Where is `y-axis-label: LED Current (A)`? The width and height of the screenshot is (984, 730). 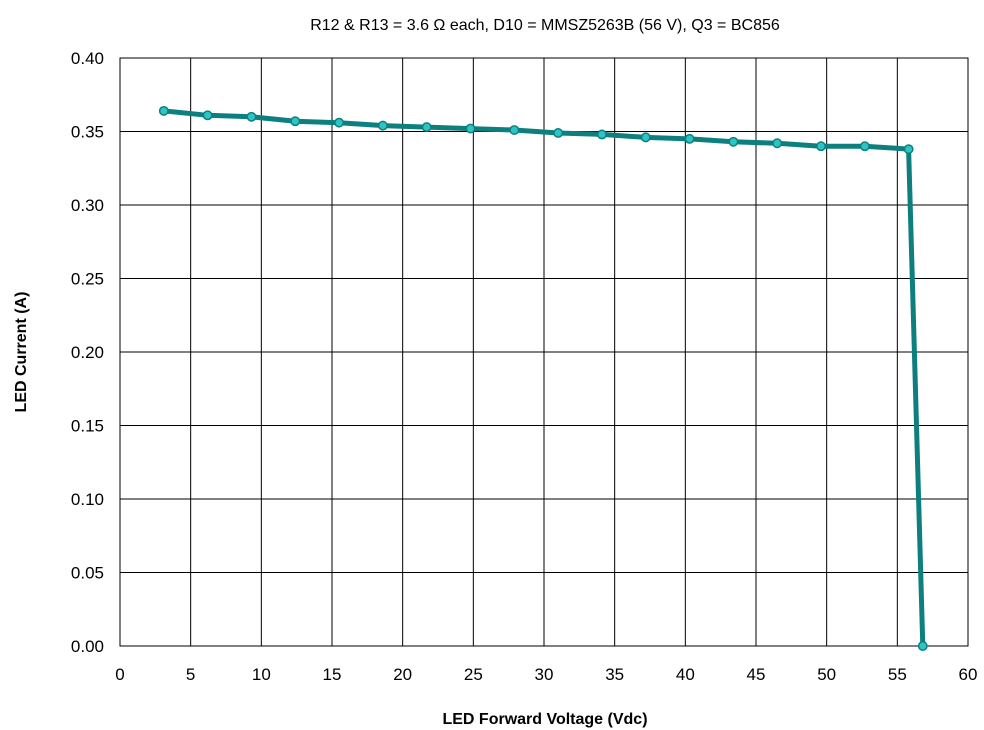
y-axis-label: LED Current (A) is located at coordinates (21, 352).